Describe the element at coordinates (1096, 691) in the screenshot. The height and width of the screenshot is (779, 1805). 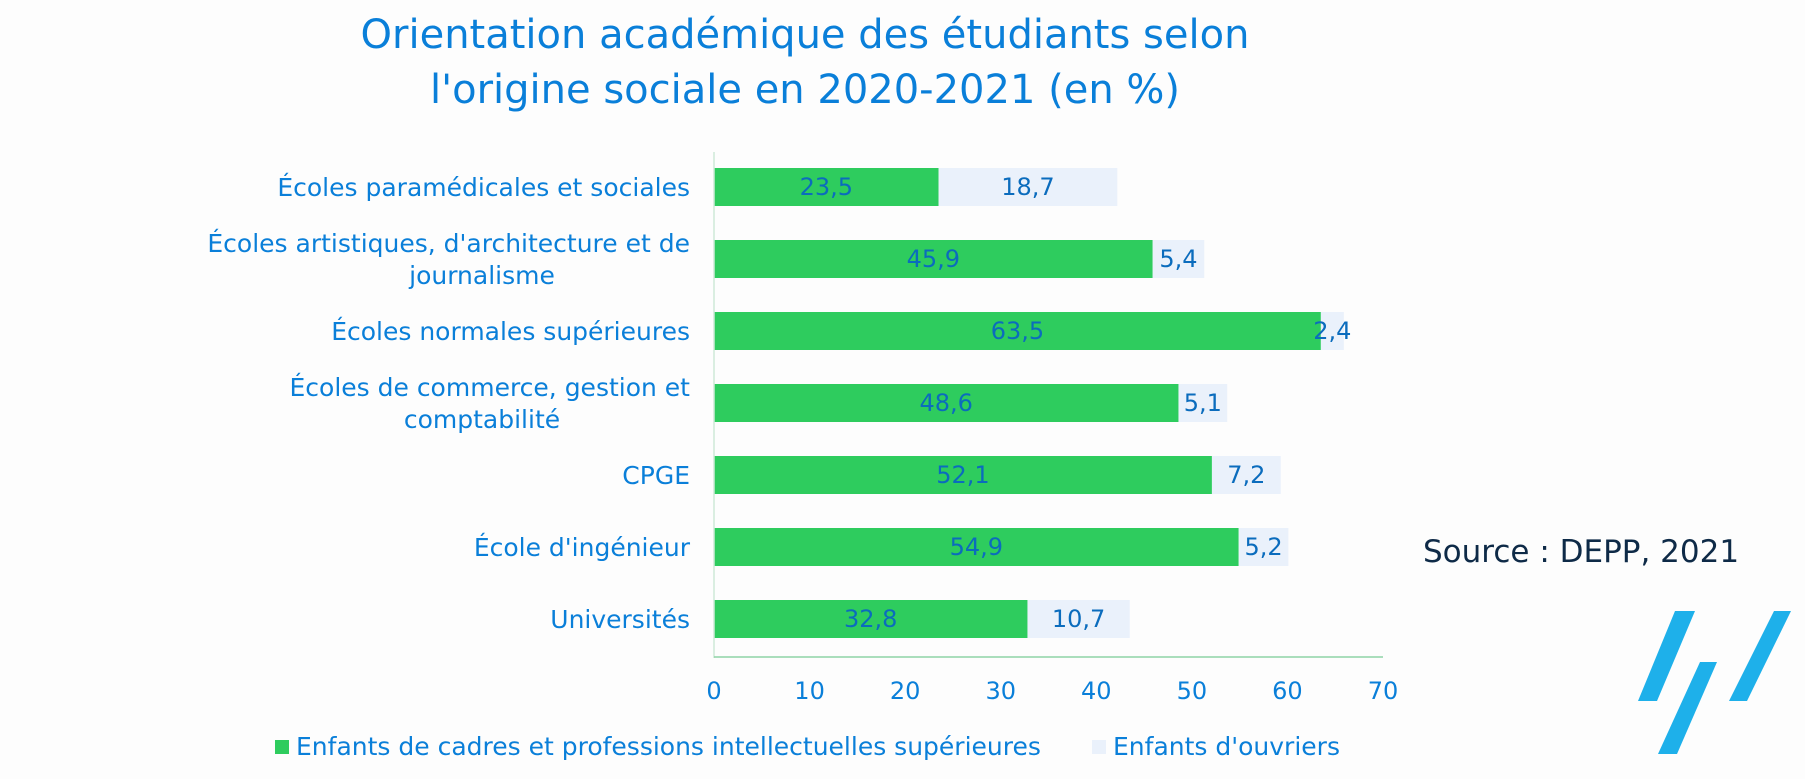
I see `x-tick-label: 40` at that location.